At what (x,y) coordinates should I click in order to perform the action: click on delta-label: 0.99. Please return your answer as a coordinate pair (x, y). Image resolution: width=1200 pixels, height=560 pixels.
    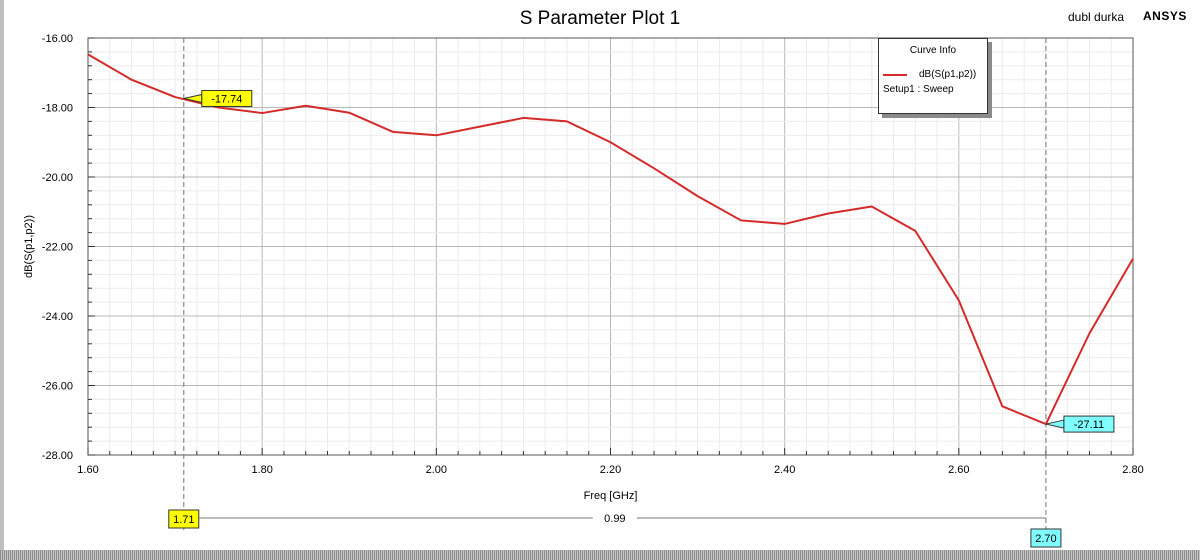
    Looking at the image, I should click on (614, 519).